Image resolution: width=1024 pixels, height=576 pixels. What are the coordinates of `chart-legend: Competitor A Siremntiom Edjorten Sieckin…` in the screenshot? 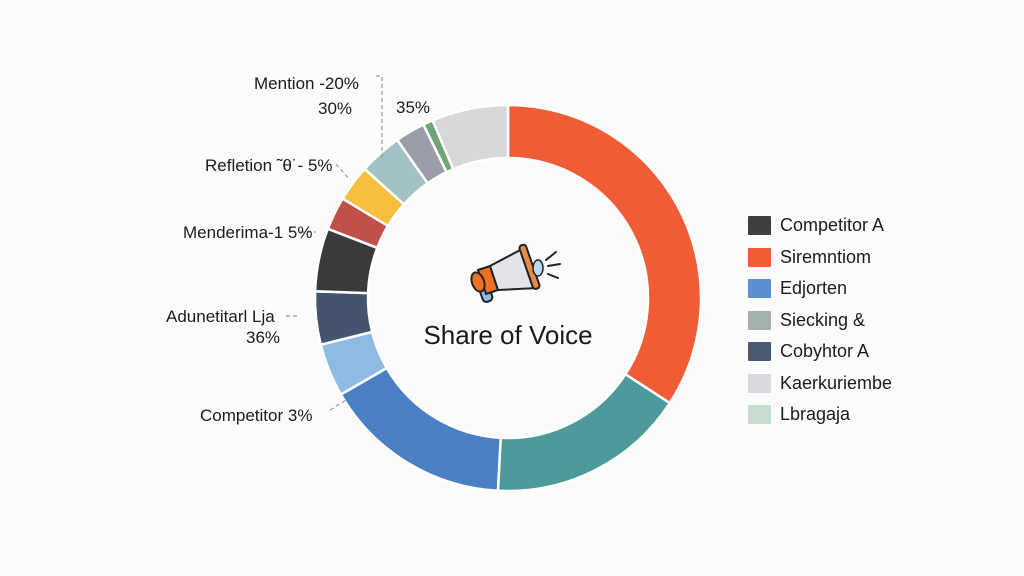 It's located at (820, 320).